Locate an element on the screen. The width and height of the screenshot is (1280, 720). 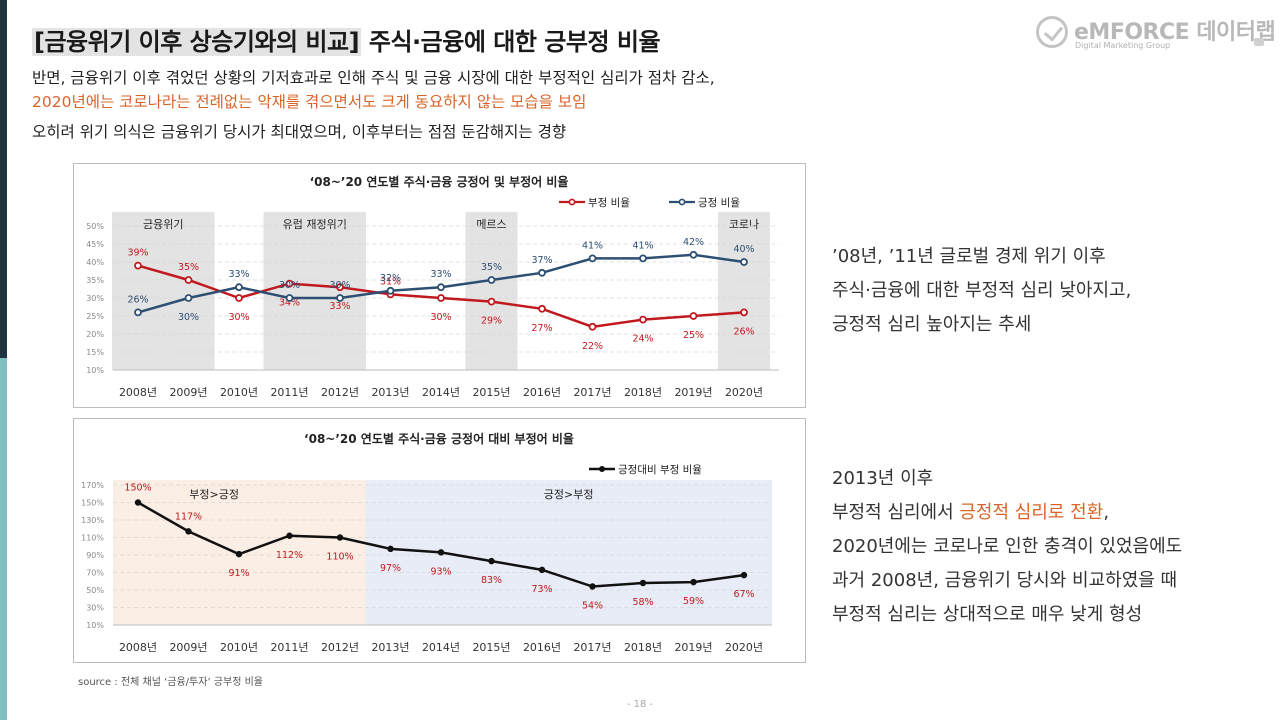
legend-label: 긍정대비 부정 비율 is located at coordinates (660, 470).